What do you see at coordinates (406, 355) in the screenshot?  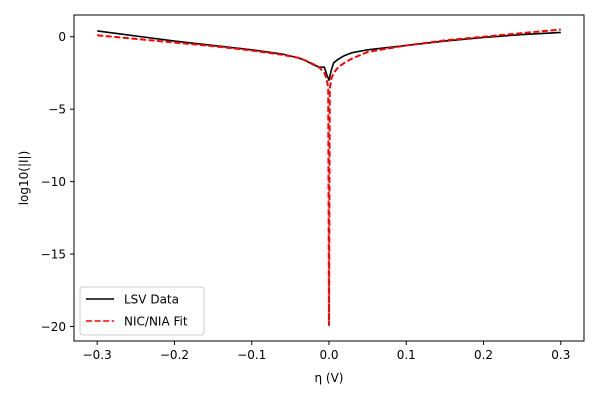 I see `x-tick-label: 0.1` at bounding box center [406, 355].